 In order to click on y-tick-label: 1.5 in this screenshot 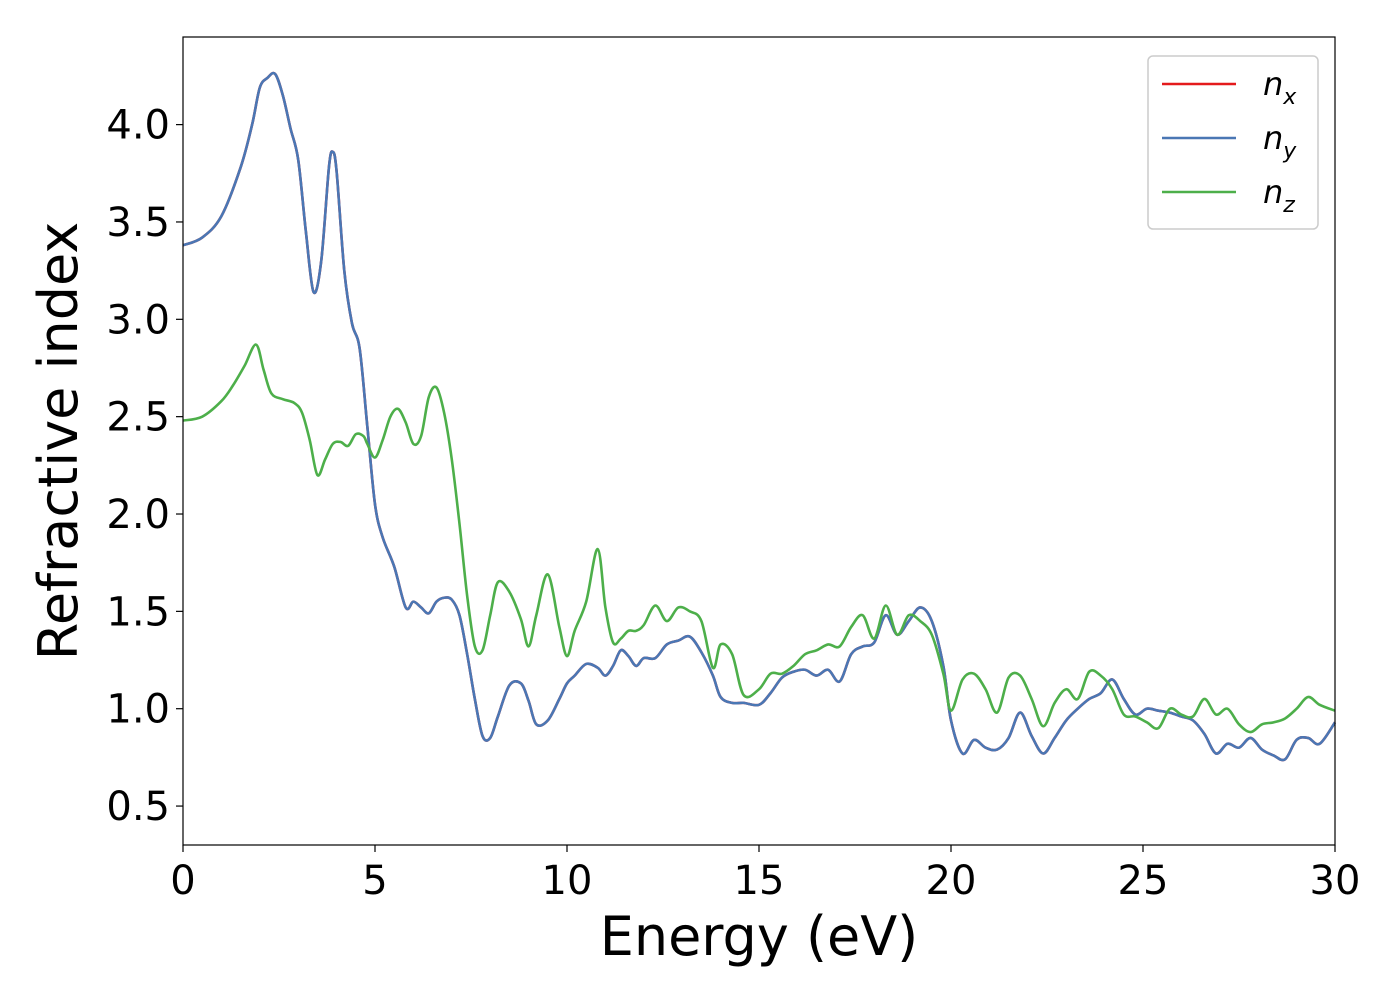, I will do `click(138, 612)`.